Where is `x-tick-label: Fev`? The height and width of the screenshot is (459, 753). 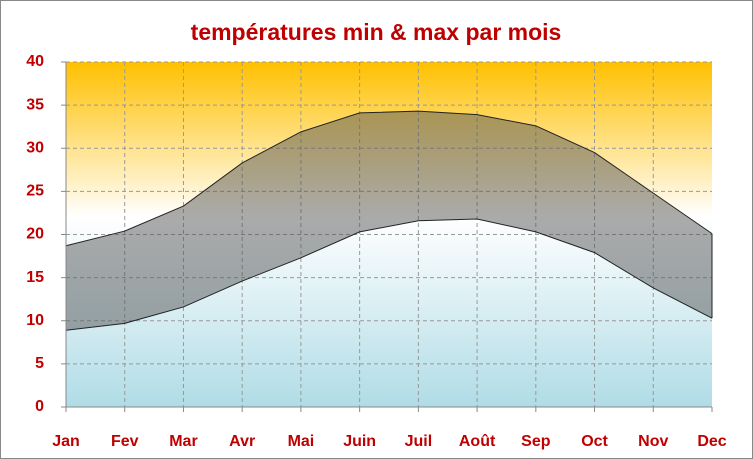 x-tick-label: Fev is located at coordinates (125, 441).